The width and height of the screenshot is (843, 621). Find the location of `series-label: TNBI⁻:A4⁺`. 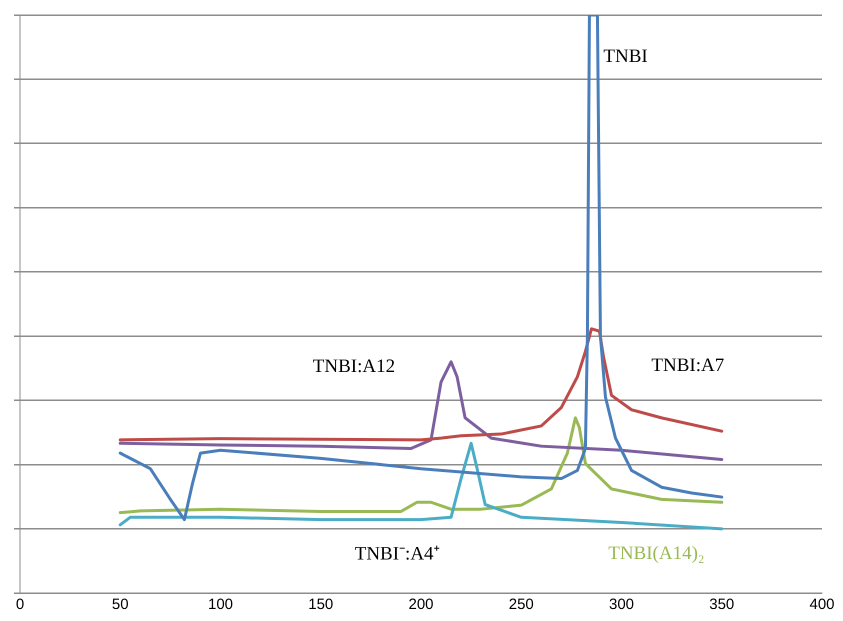

series-label: TNBI⁻:A4⁺ is located at coordinates (397, 553).